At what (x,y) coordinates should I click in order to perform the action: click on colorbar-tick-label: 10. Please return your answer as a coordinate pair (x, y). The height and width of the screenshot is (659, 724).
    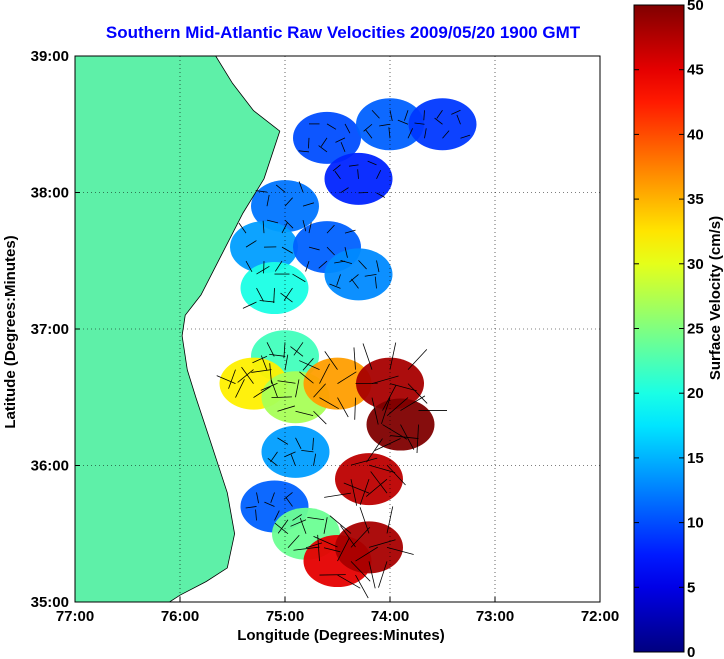
    Looking at the image, I should click on (695, 523).